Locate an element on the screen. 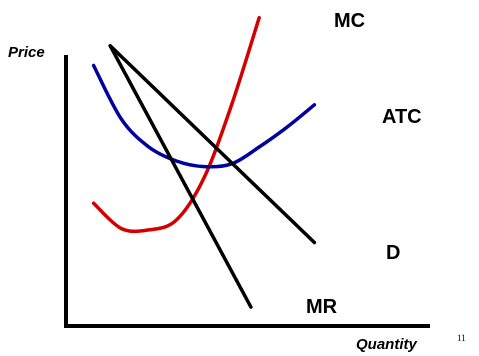 The width and height of the screenshot is (479, 356). mr-label: MR is located at coordinates (322, 307).